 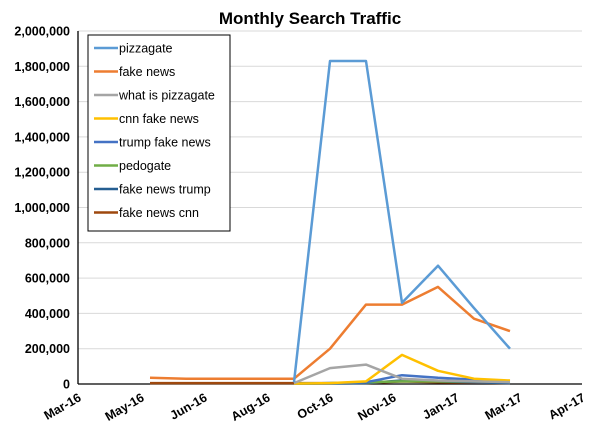 What do you see at coordinates (189, 406) in the screenshot?
I see `x-tick-label: Jun-16` at bounding box center [189, 406].